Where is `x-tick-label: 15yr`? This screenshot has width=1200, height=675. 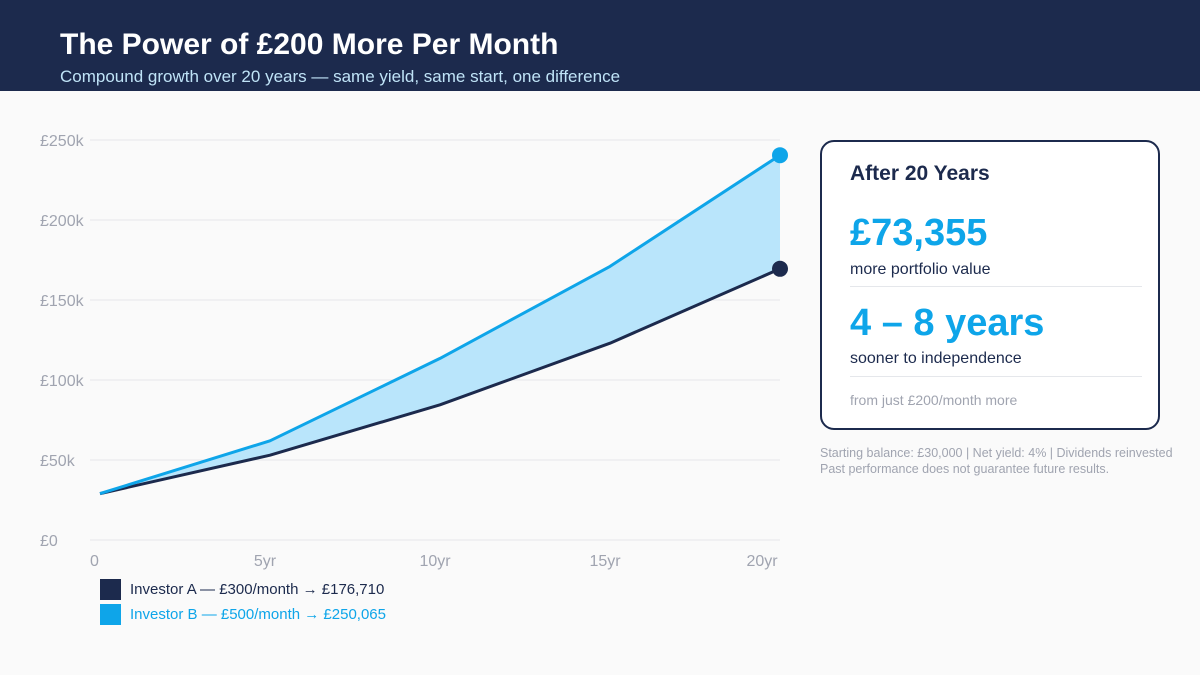
x-tick-label: 15yr is located at coordinates (605, 561).